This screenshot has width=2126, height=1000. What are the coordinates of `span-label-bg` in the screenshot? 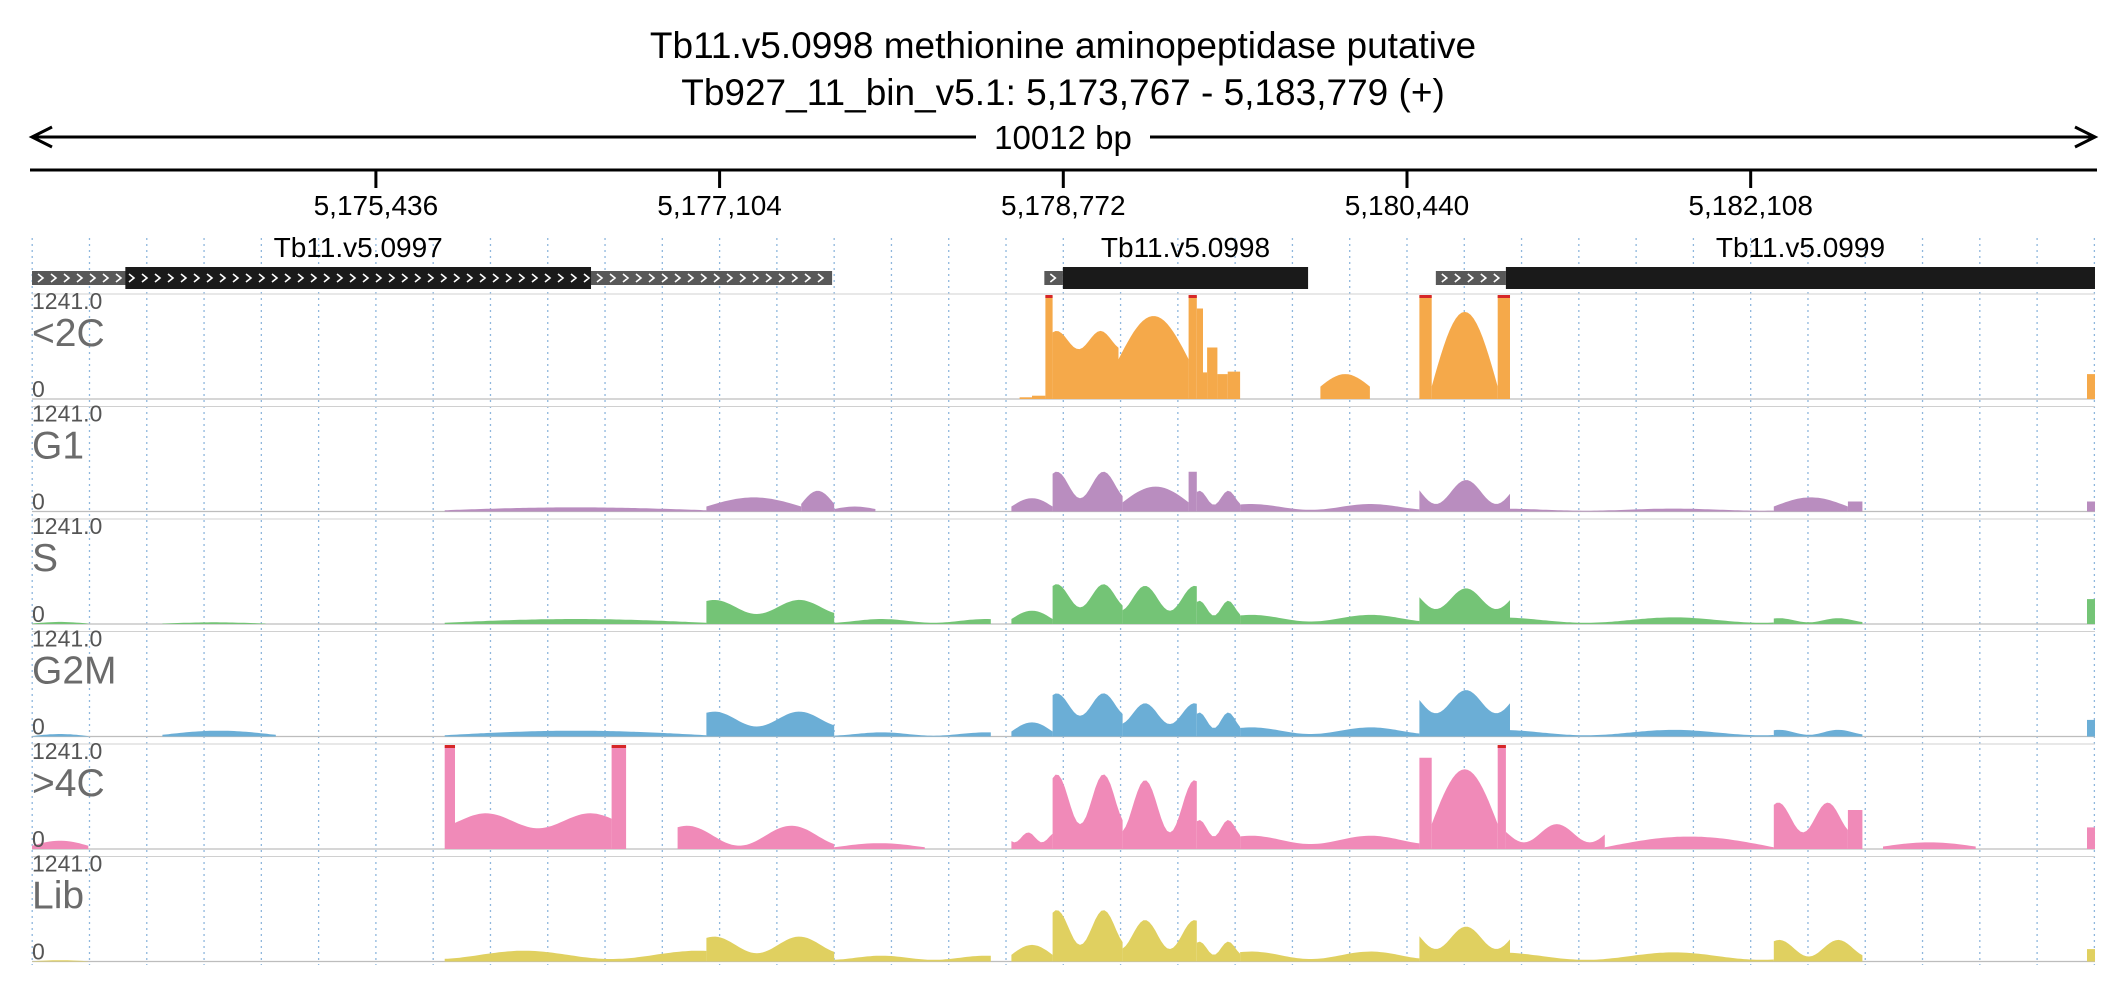 It's located at (1063, 137).